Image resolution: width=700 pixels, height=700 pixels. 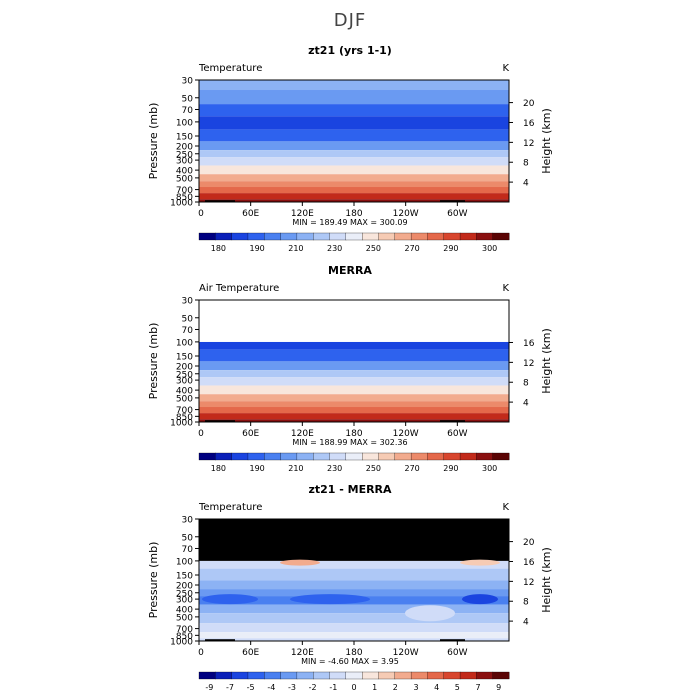 I want to click on y-tick-label: 300, so click(x=184, y=601).